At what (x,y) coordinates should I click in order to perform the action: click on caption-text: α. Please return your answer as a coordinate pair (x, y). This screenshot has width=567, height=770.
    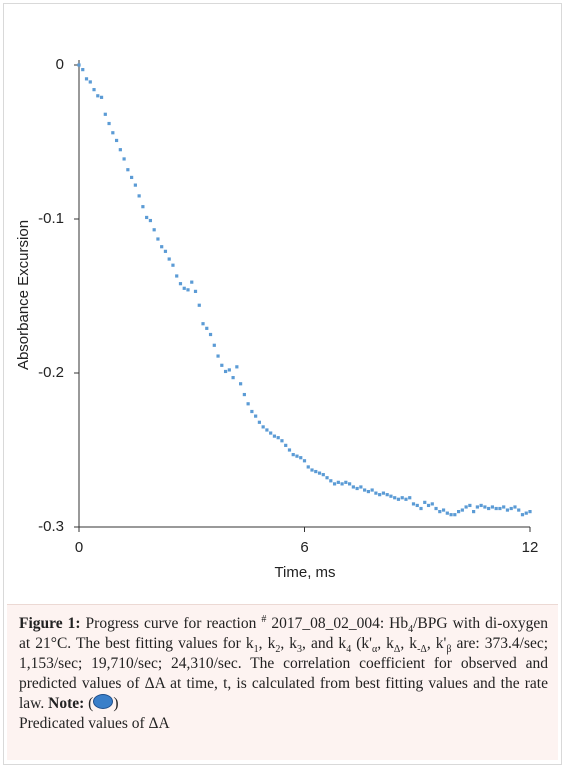
    Looking at the image, I should click on (374, 650).